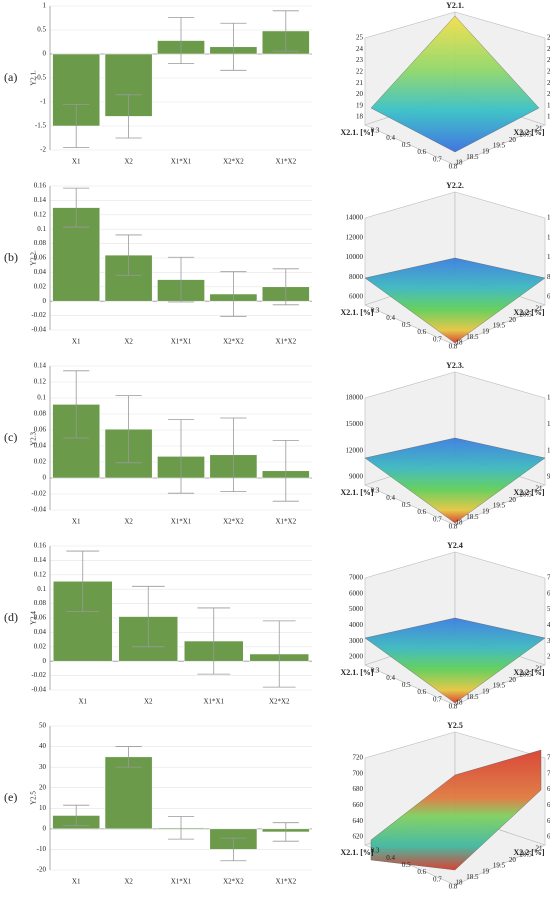 The width and height of the screenshot is (550, 902). I want to click on x-tick-label: X1, so click(76, 522).